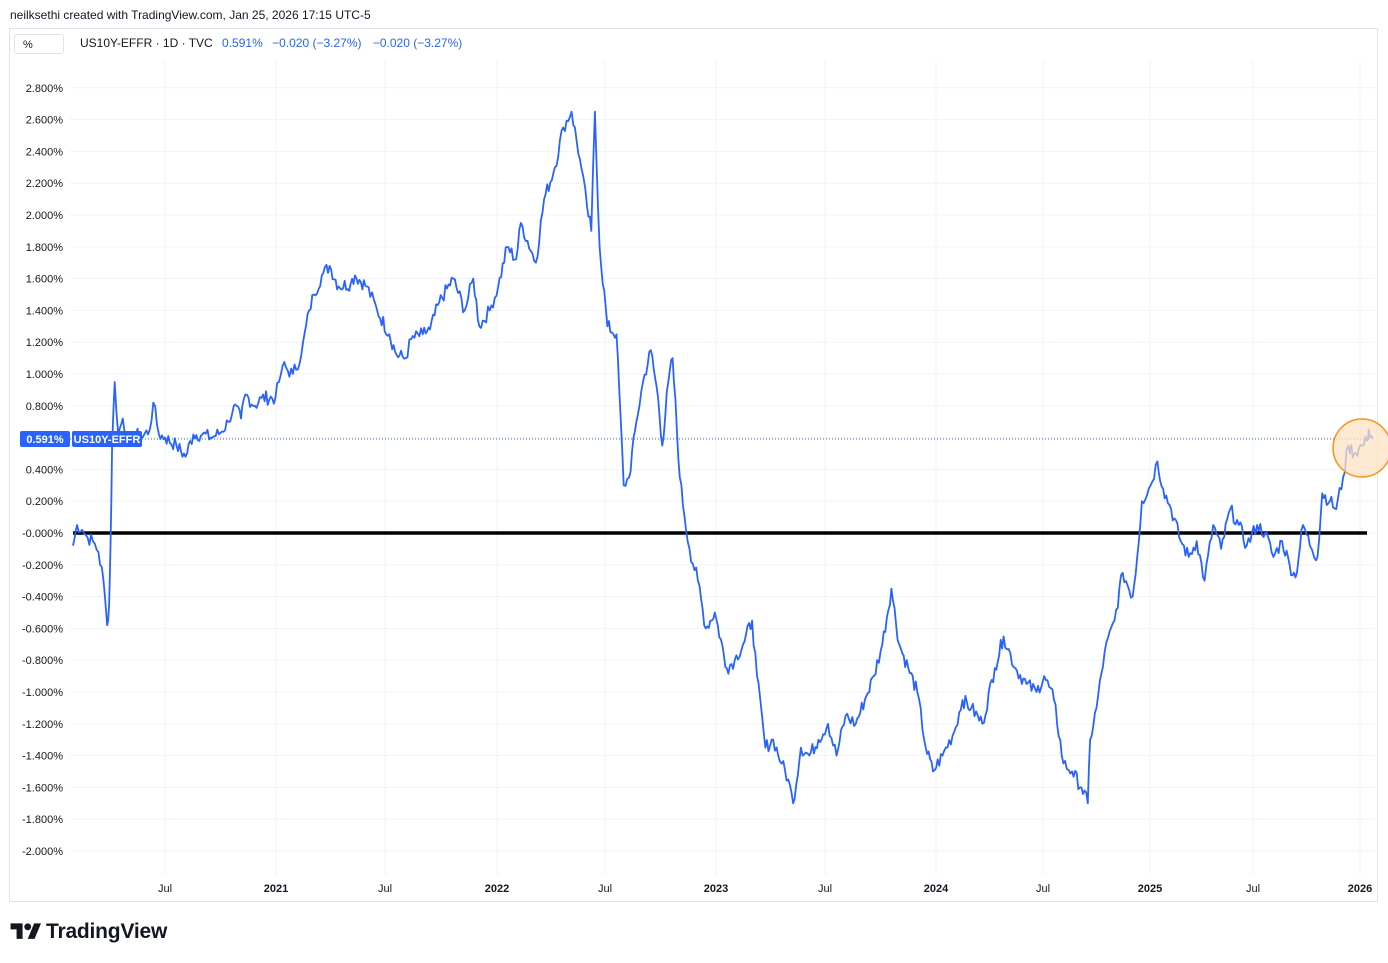 This screenshot has height=963, width=1388. I want to click on y-tick-label: -0.800%, so click(42, 661).